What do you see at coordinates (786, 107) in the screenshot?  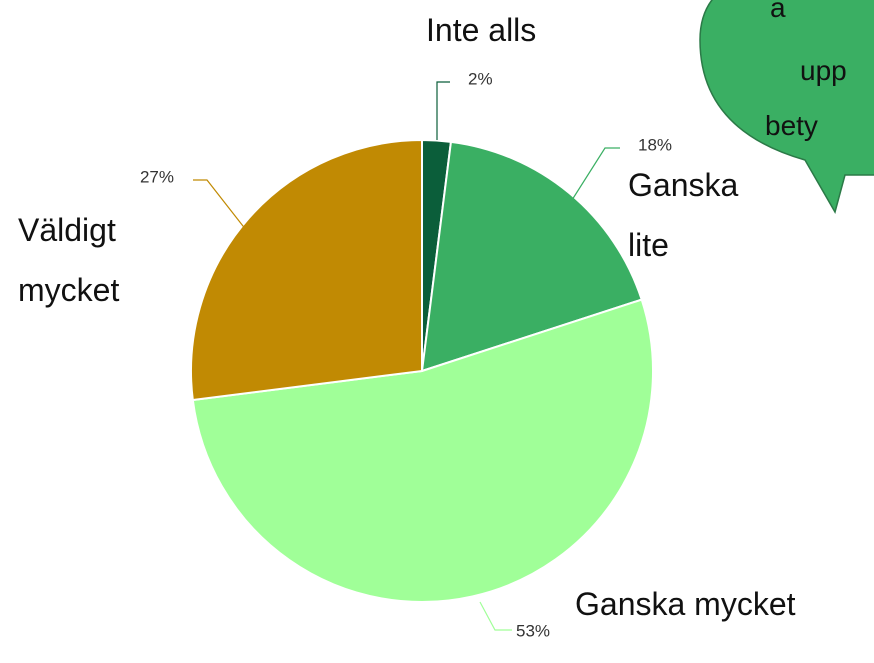 I see `speech-bubble` at bounding box center [786, 107].